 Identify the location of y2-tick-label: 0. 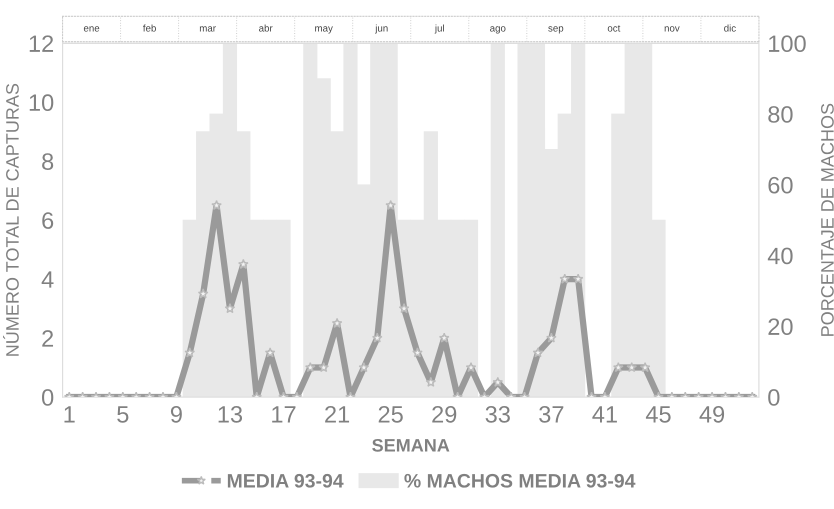
(774, 397).